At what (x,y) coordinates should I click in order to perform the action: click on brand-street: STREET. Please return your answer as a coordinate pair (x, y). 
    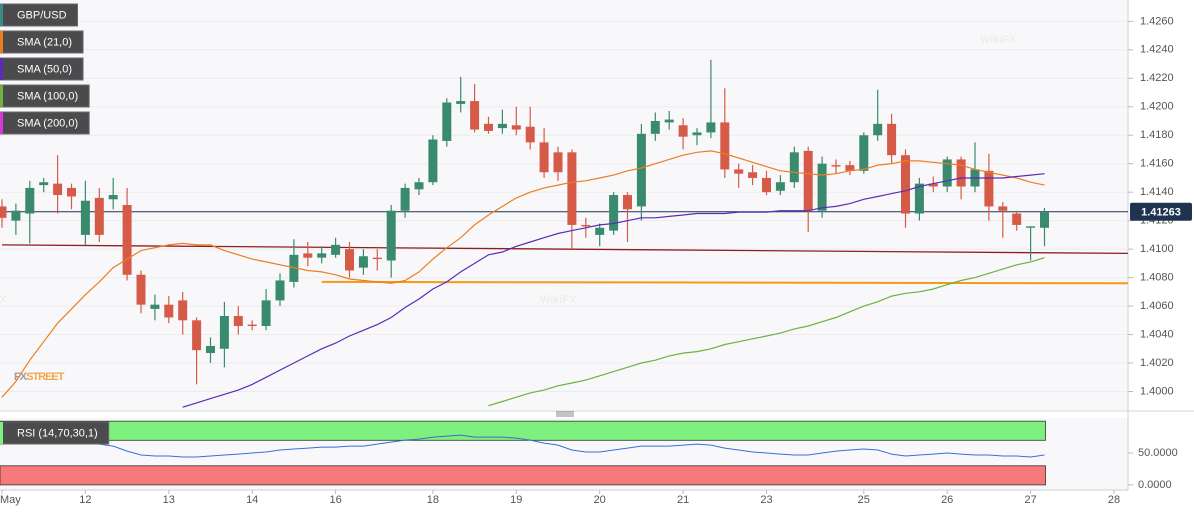
    Looking at the image, I should click on (45, 377).